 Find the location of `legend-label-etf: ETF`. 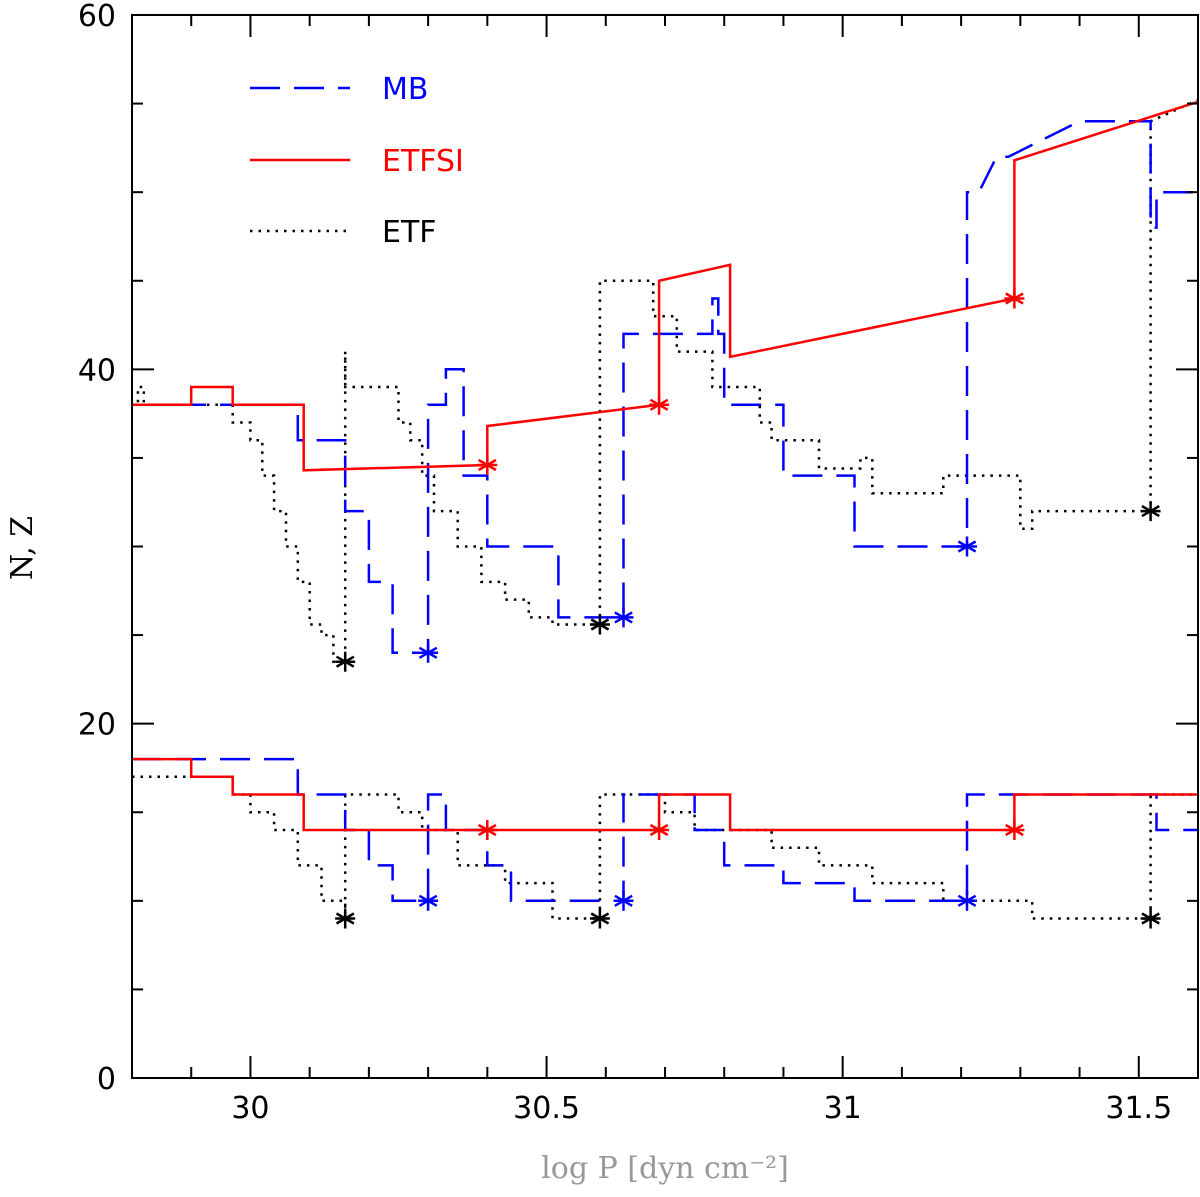

legend-label-etf: ETF is located at coordinates (409, 232).